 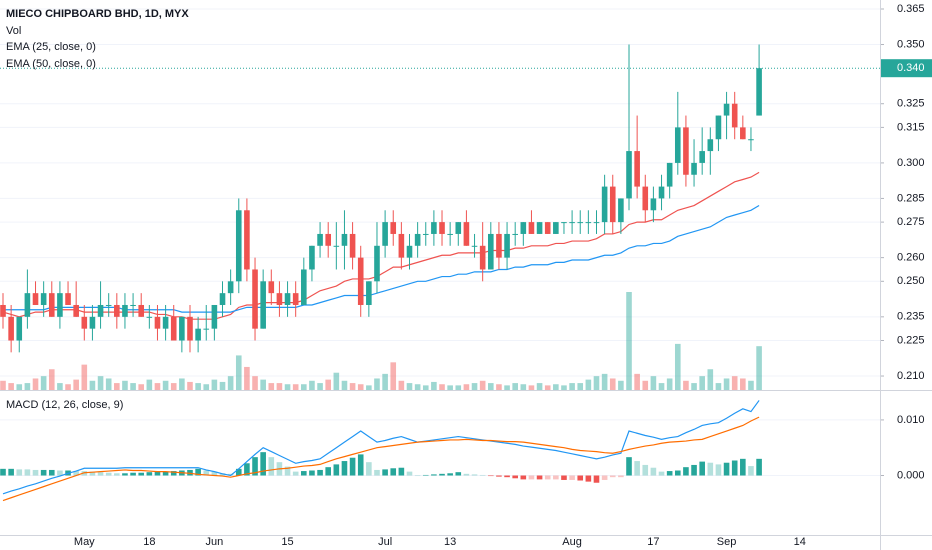 What do you see at coordinates (97, 14) in the screenshot?
I see `chart-title: MIECO CHIPBOARD BHD, 1D, MYX` at bounding box center [97, 14].